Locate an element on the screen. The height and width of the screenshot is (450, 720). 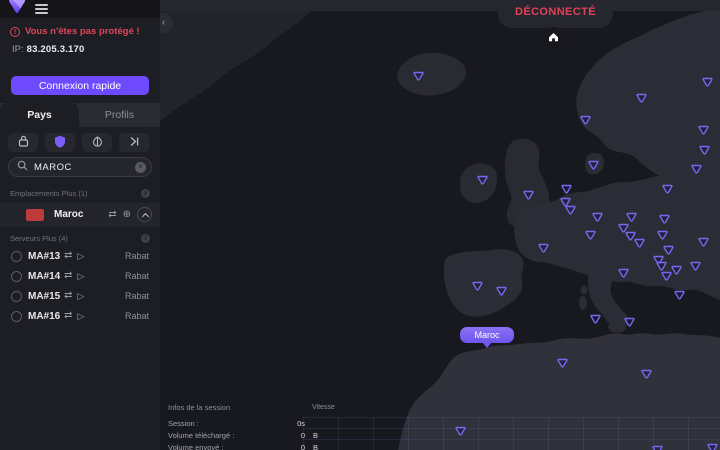
locations-section-label: Emplacements Plus (1) is located at coordinates (49, 193).